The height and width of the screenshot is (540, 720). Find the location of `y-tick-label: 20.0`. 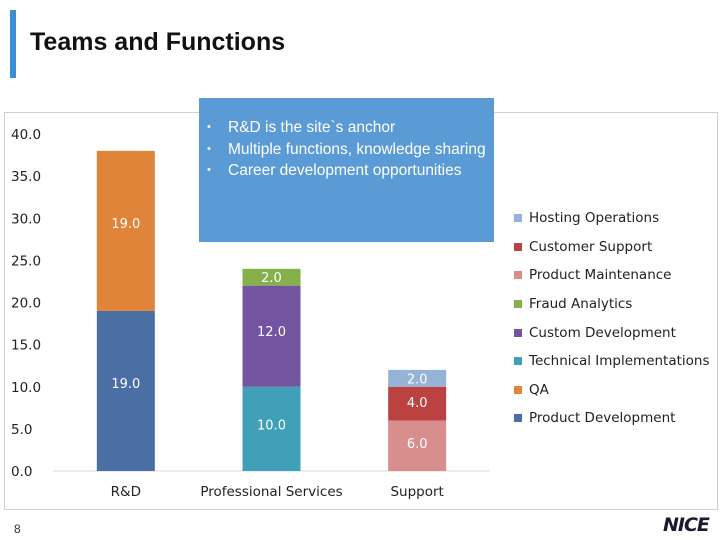

y-tick-label: 20.0 is located at coordinates (26, 304).